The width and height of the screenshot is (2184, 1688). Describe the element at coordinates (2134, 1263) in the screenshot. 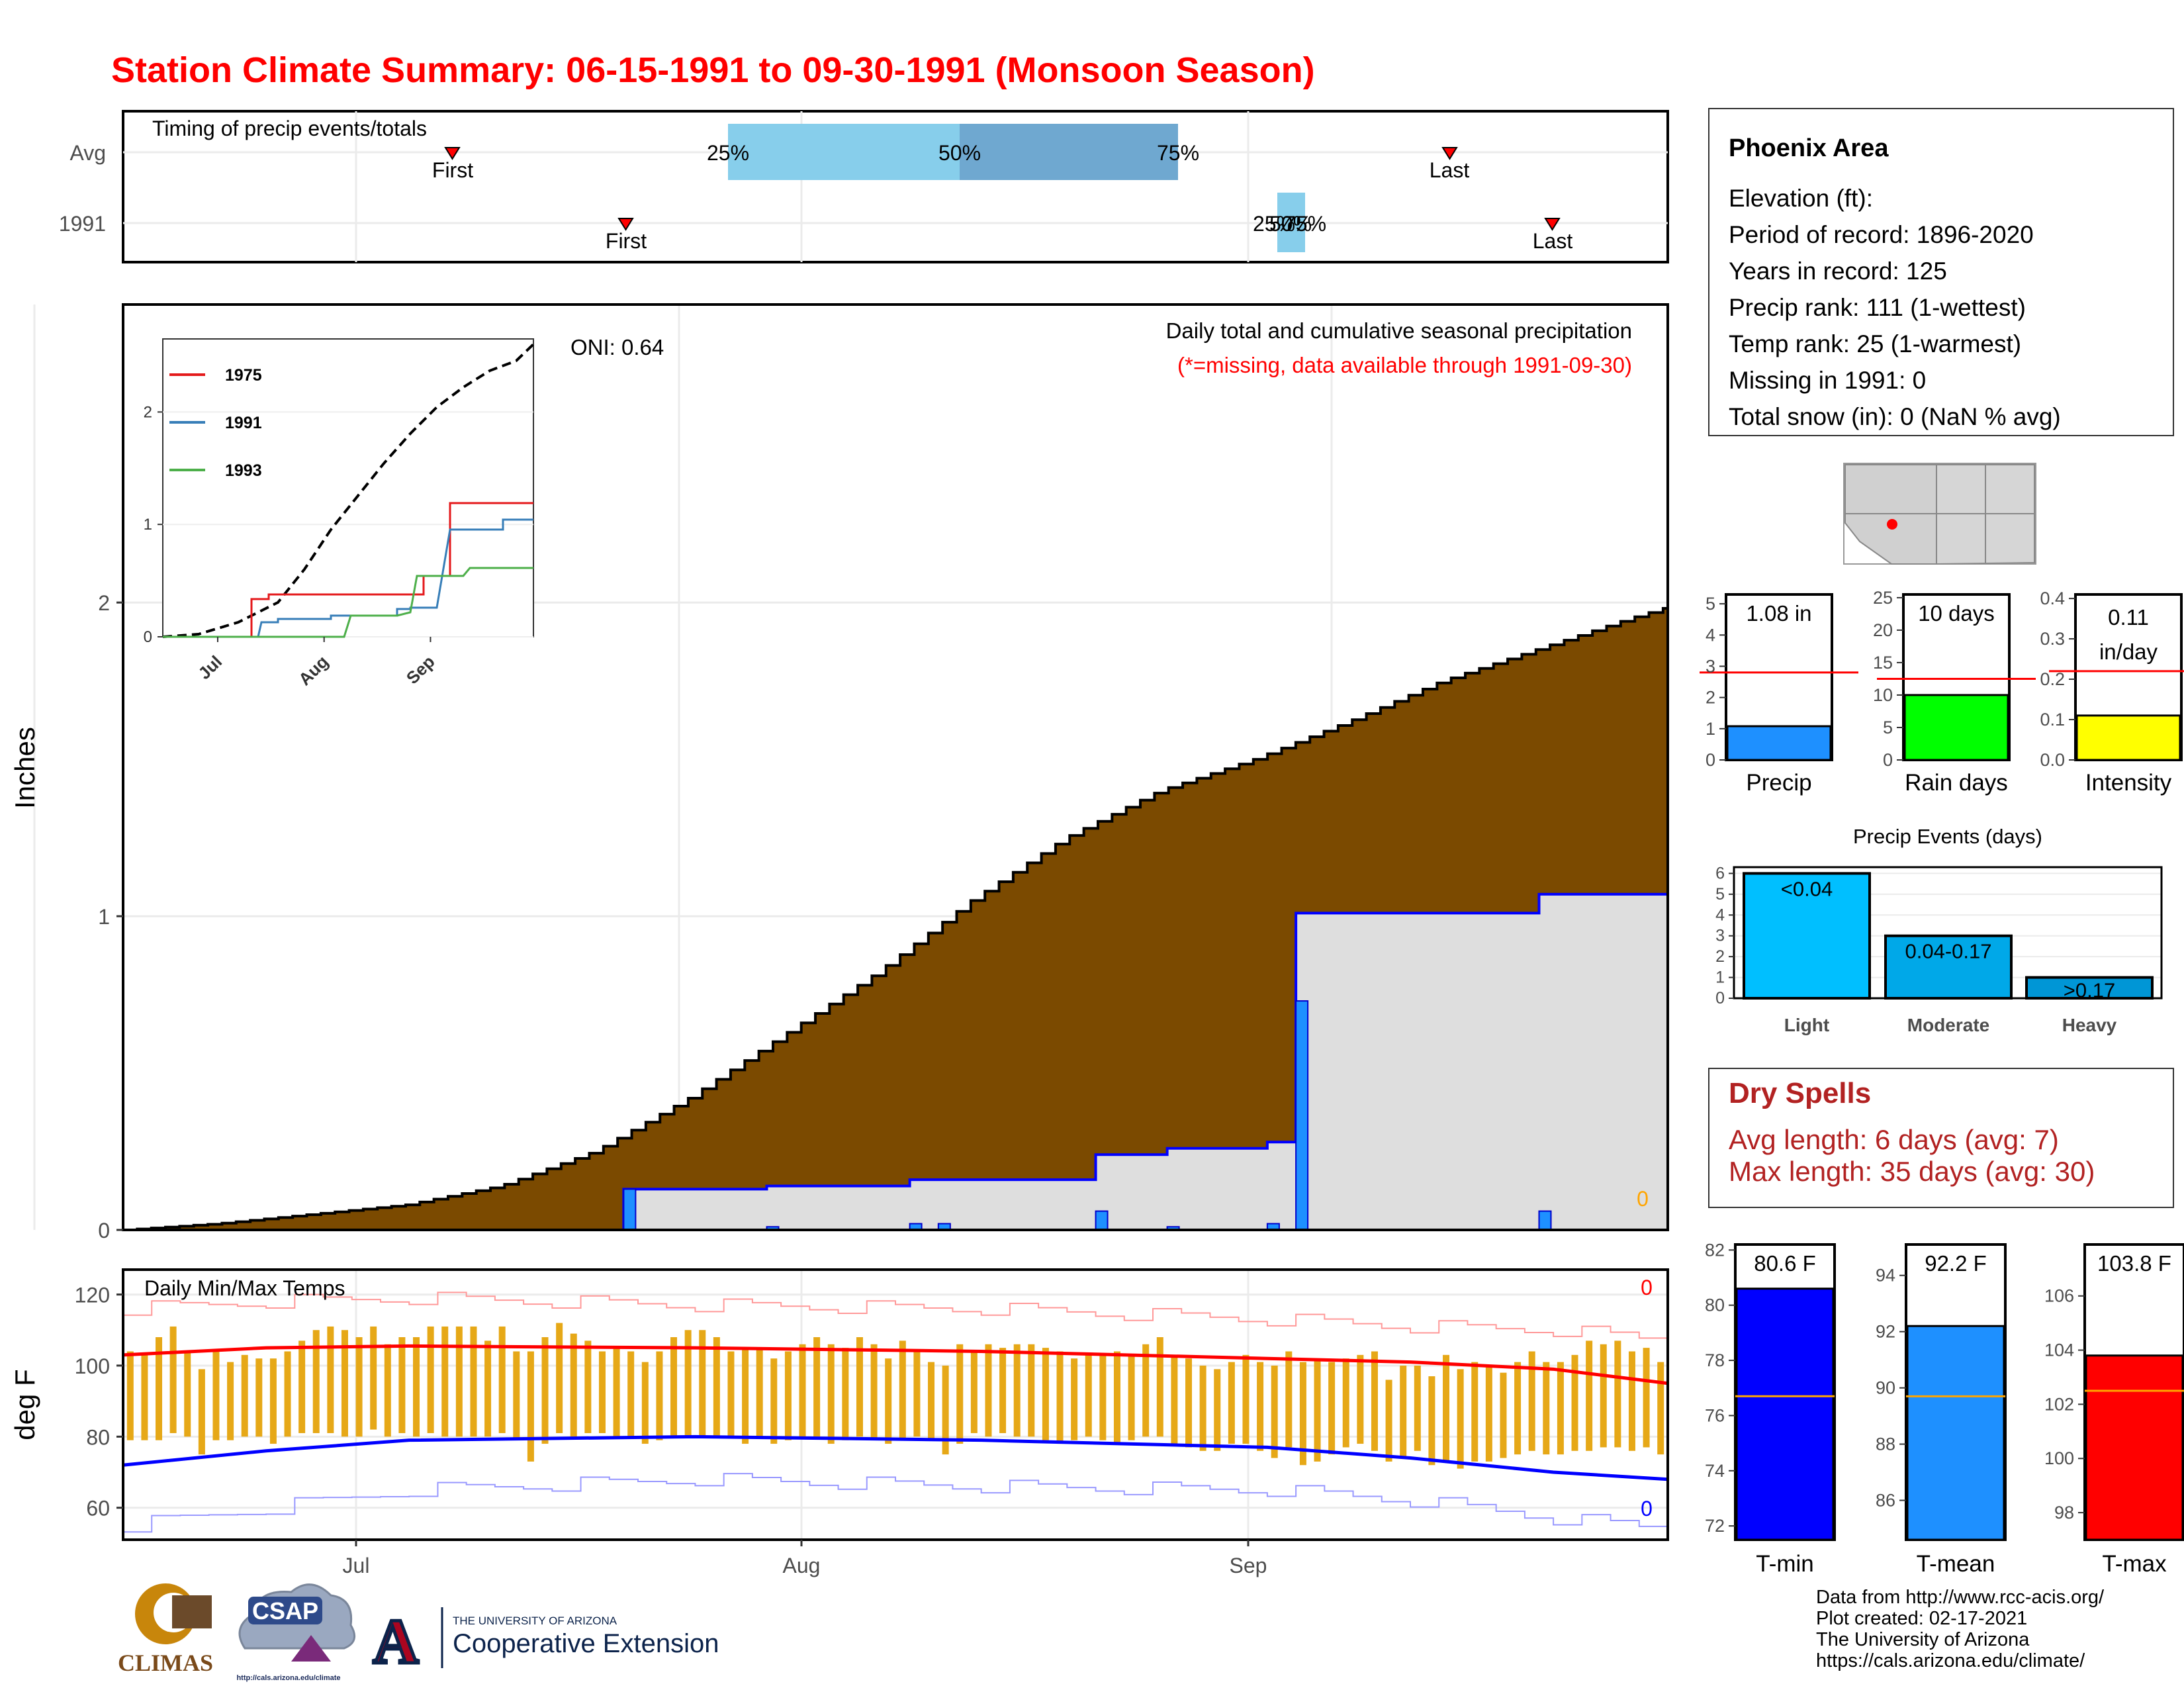

I see `temp-summary-value: 103.8 F` at that location.